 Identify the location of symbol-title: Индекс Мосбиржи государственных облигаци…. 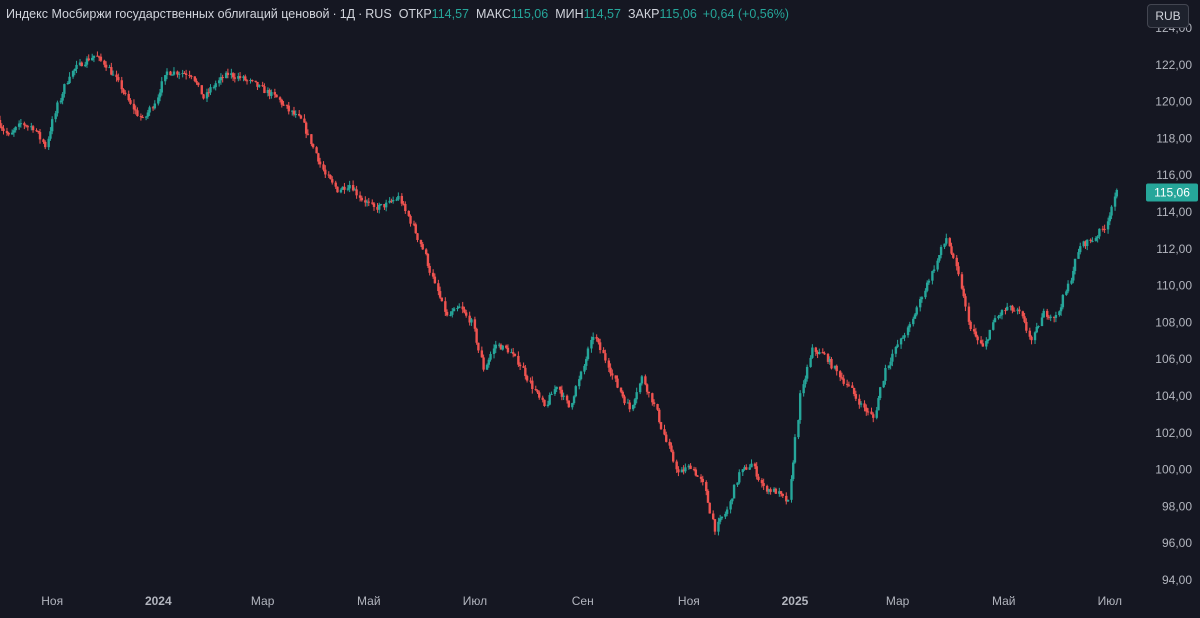
(168, 14).